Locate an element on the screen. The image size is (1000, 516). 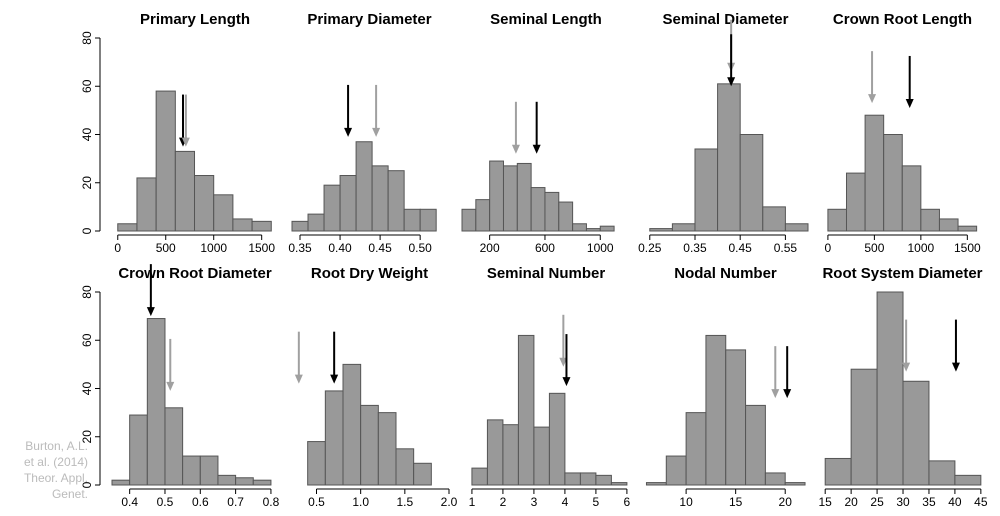
panel-title: Primary Length is located at coordinates (195, 19).